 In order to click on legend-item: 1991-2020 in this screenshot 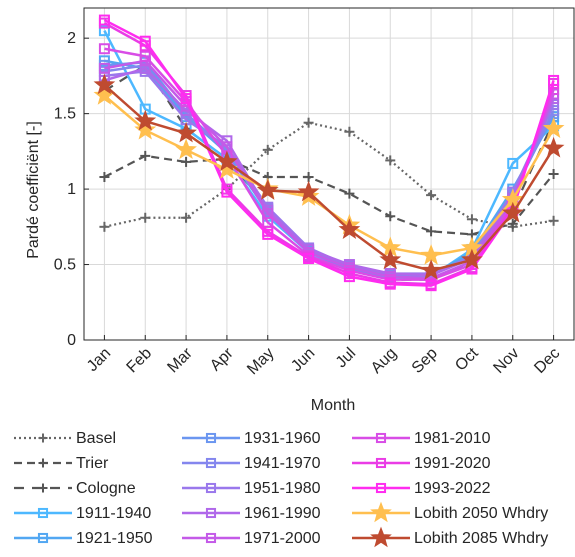, I will do `click(421, 463)`.